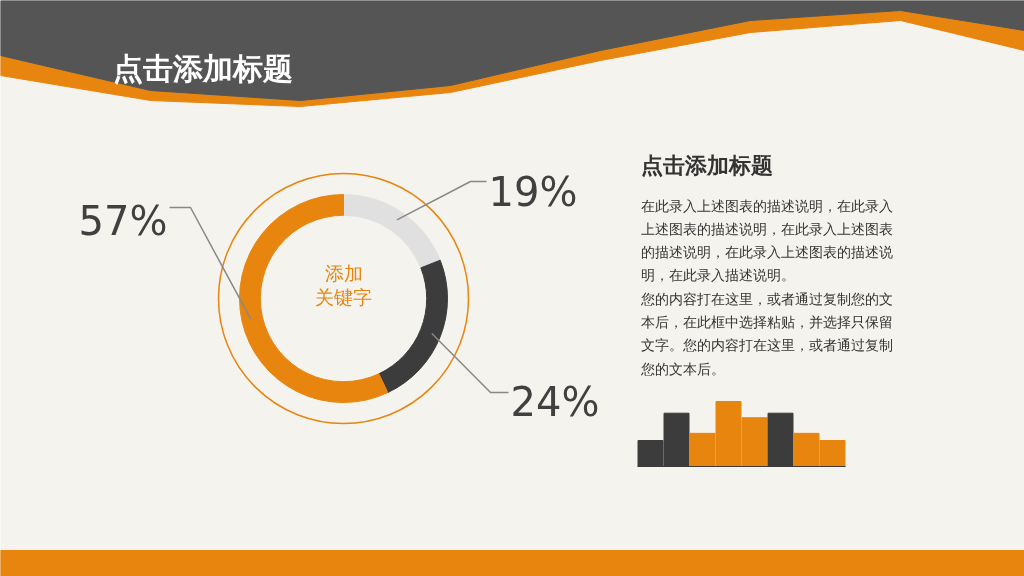 The image size is (1024, 576). What do you see at coordinates (766, 298) in the screenshot?
I see `text: 您的内容打在这里，或者通过复制您的文` at bounding box center [766, 298].